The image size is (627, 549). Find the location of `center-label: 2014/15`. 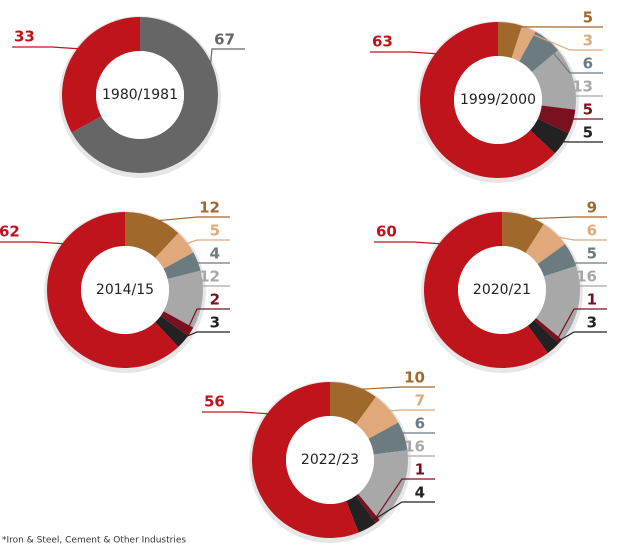

center-label: 2014/15 is located at coordinates (125, 290).